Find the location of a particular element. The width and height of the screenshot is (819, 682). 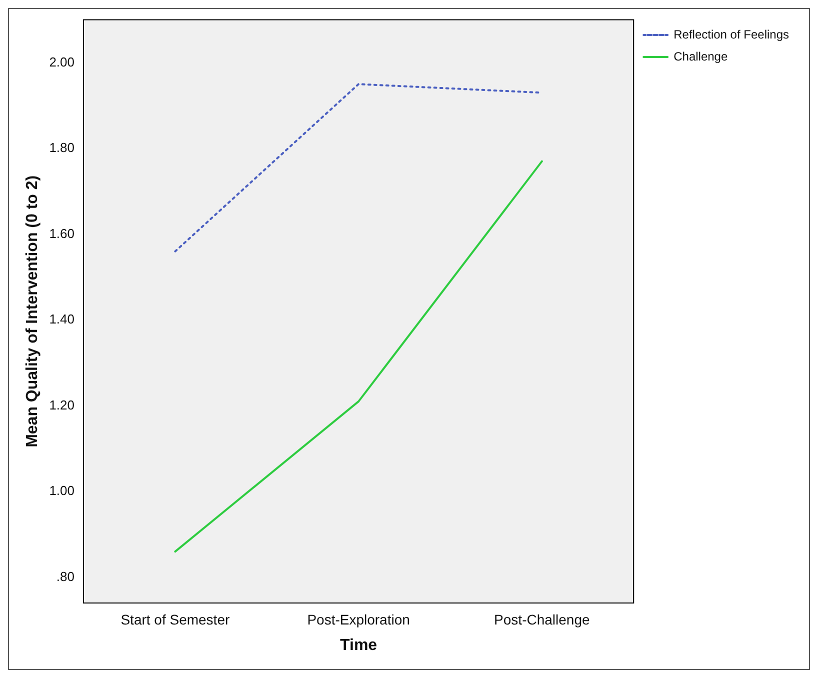

y-tick-label: 1.60 is located at coordinates (61, 233).